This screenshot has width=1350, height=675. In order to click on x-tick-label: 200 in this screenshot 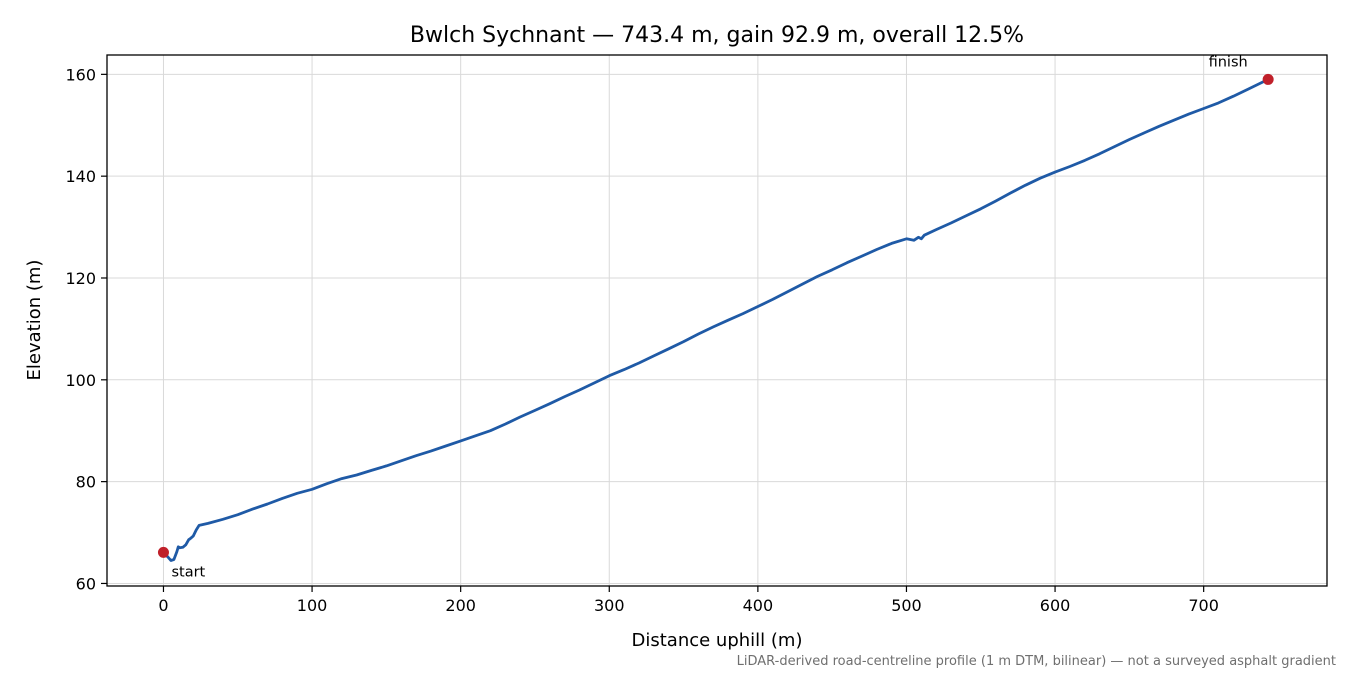, I will do `click(460, 605)`.